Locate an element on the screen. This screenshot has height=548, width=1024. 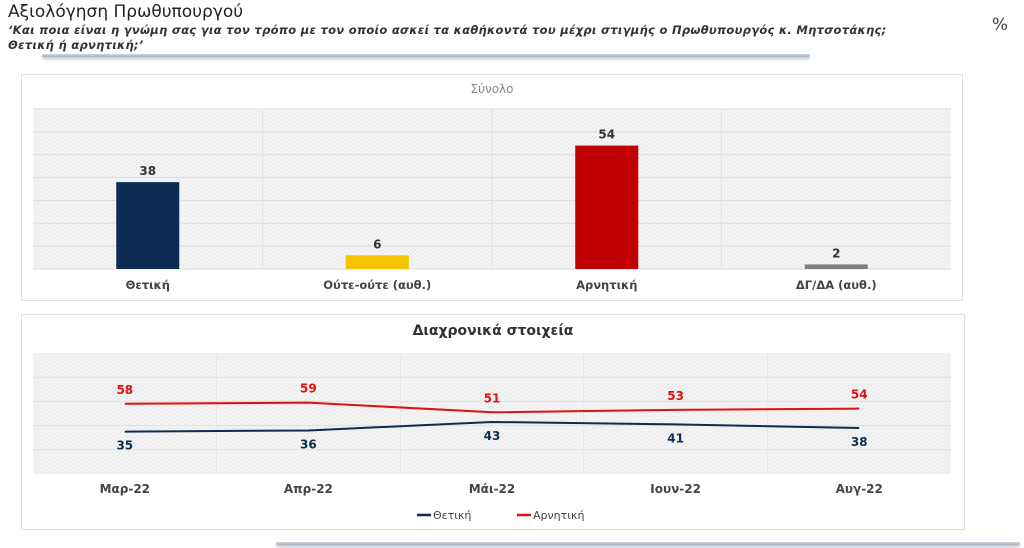
x-tick-label: Μαρ-22 is located at coordinates (125, 489).